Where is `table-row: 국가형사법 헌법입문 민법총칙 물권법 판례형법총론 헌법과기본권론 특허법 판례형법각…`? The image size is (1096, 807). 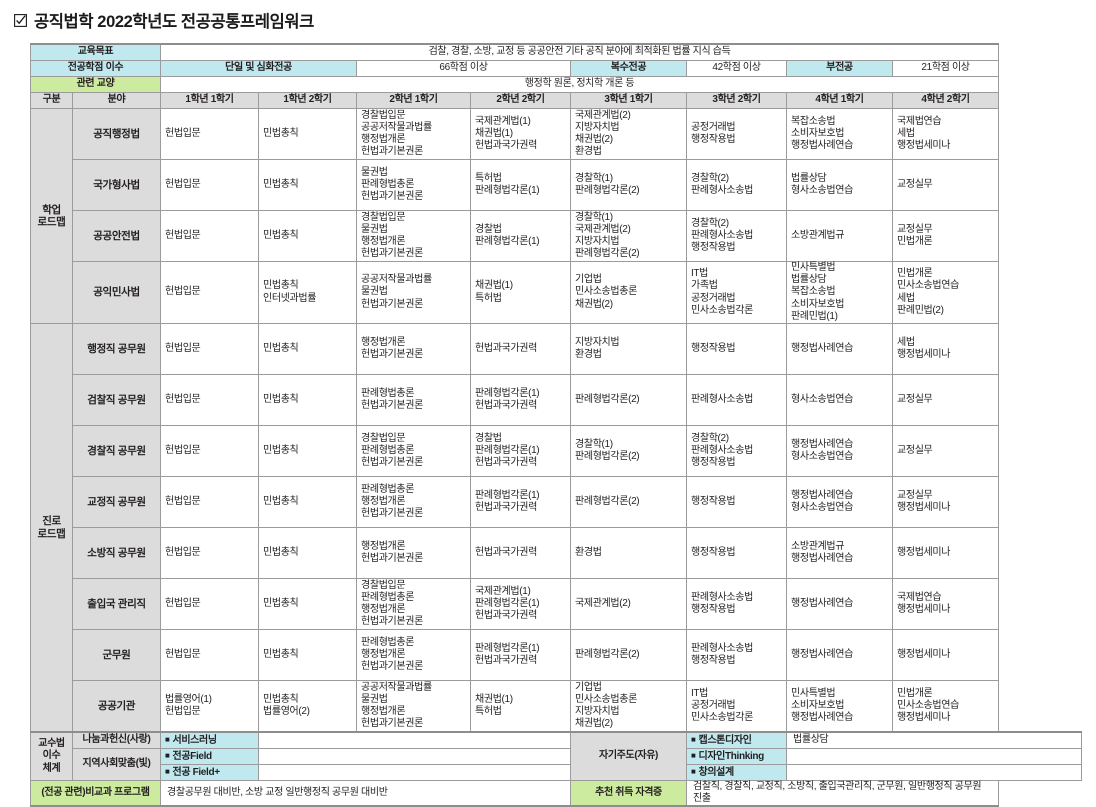 table-row: 국가형사법 헌법입문 민법총칙 물권법 판례형법총론 헌법과기본권론 특허법 판례형법각… is located at coordinates (556, 185).